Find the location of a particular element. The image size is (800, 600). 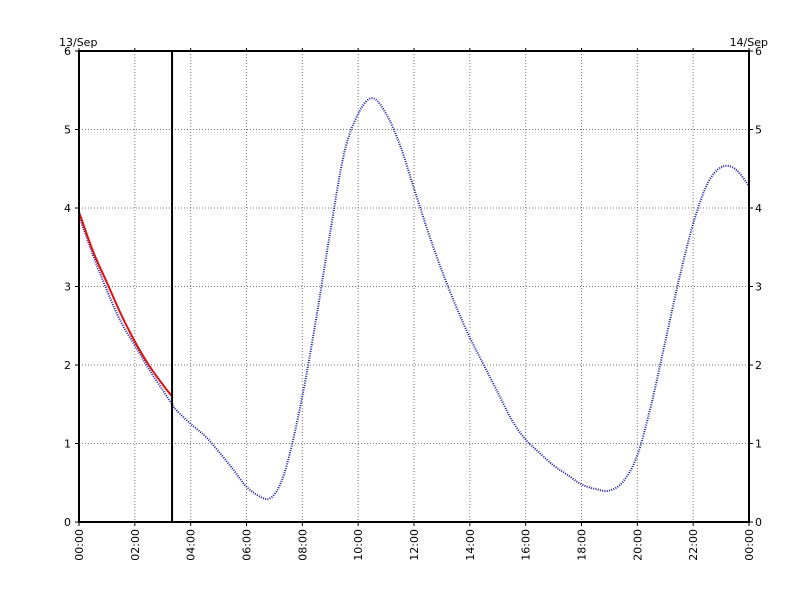

y-tick-label-right: 2 is located at coordinates (758, 365).